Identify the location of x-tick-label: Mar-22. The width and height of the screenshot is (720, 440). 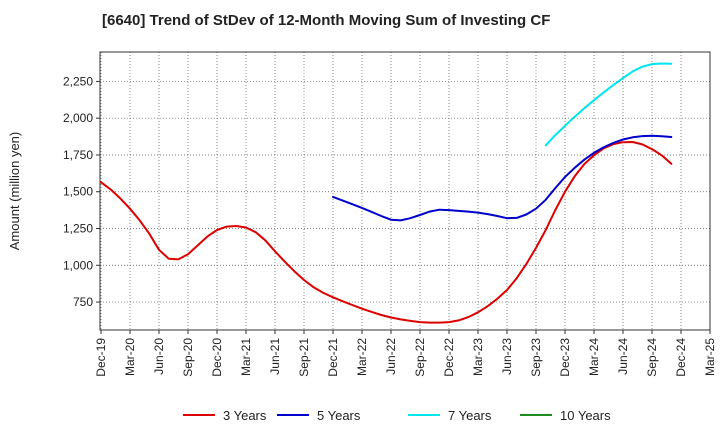
(362, 357).